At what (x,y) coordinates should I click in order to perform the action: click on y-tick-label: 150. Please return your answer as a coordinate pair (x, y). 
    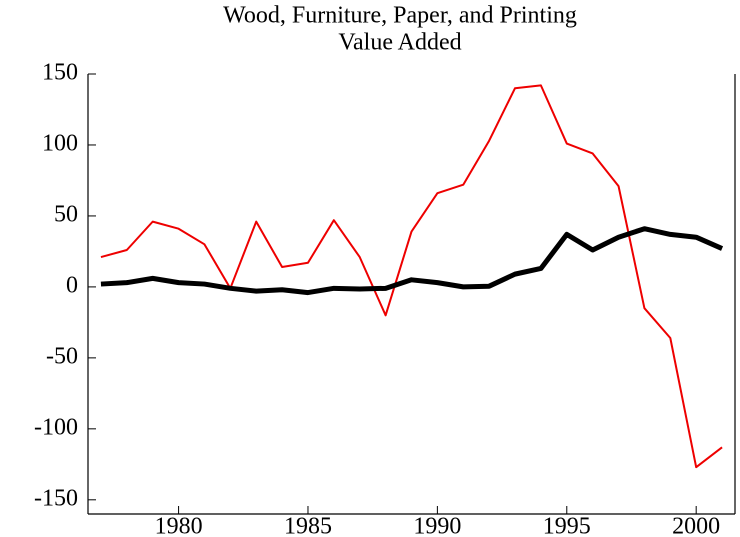
    Looking at the image, I should click on (60, 73).